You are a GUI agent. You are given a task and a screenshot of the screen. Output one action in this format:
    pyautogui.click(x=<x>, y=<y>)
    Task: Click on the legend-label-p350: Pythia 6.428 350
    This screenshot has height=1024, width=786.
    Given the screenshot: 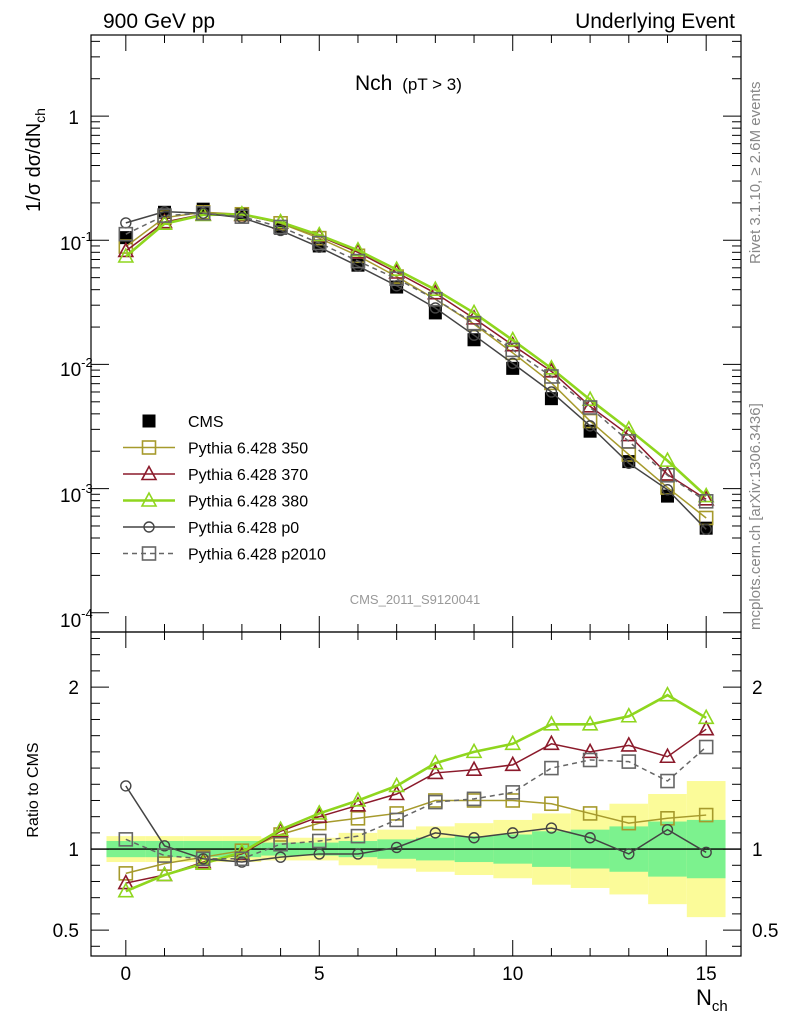 What is the action you would take?
    pyautogui.click(x=248, y=449)
    